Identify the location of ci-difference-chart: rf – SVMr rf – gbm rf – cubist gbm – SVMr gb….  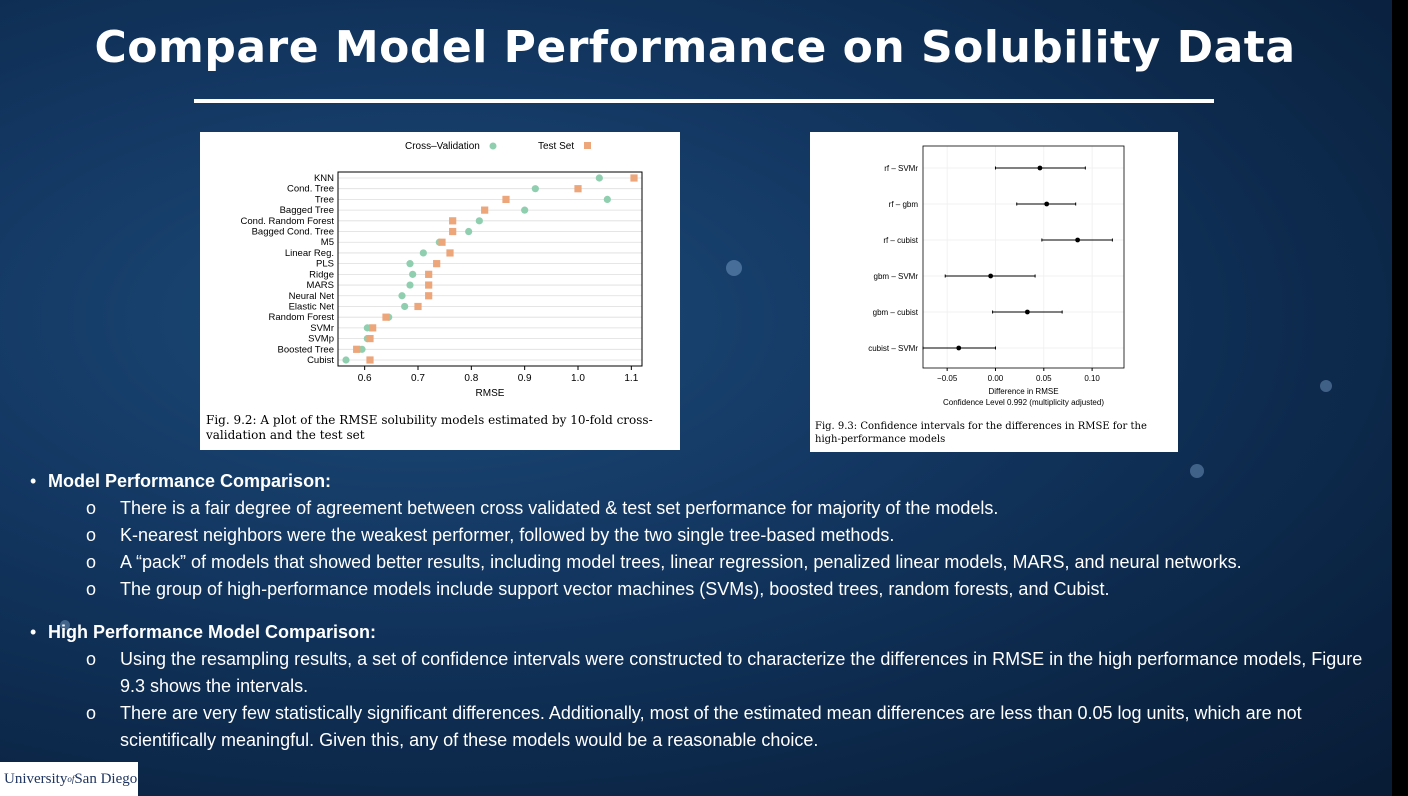
(996, 276).